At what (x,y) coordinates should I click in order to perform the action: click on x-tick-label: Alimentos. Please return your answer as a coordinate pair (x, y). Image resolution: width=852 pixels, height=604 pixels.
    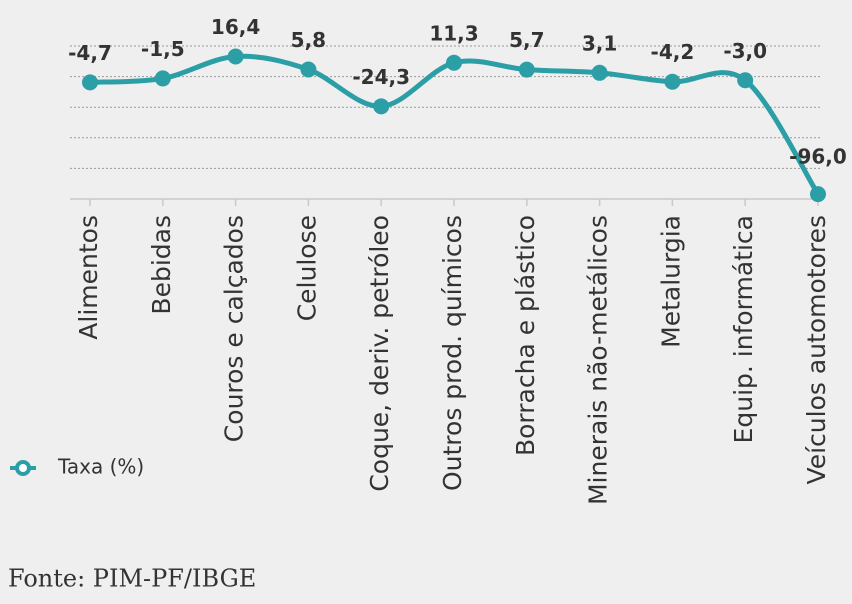
    Looking at the image, I should click on (88, 277).